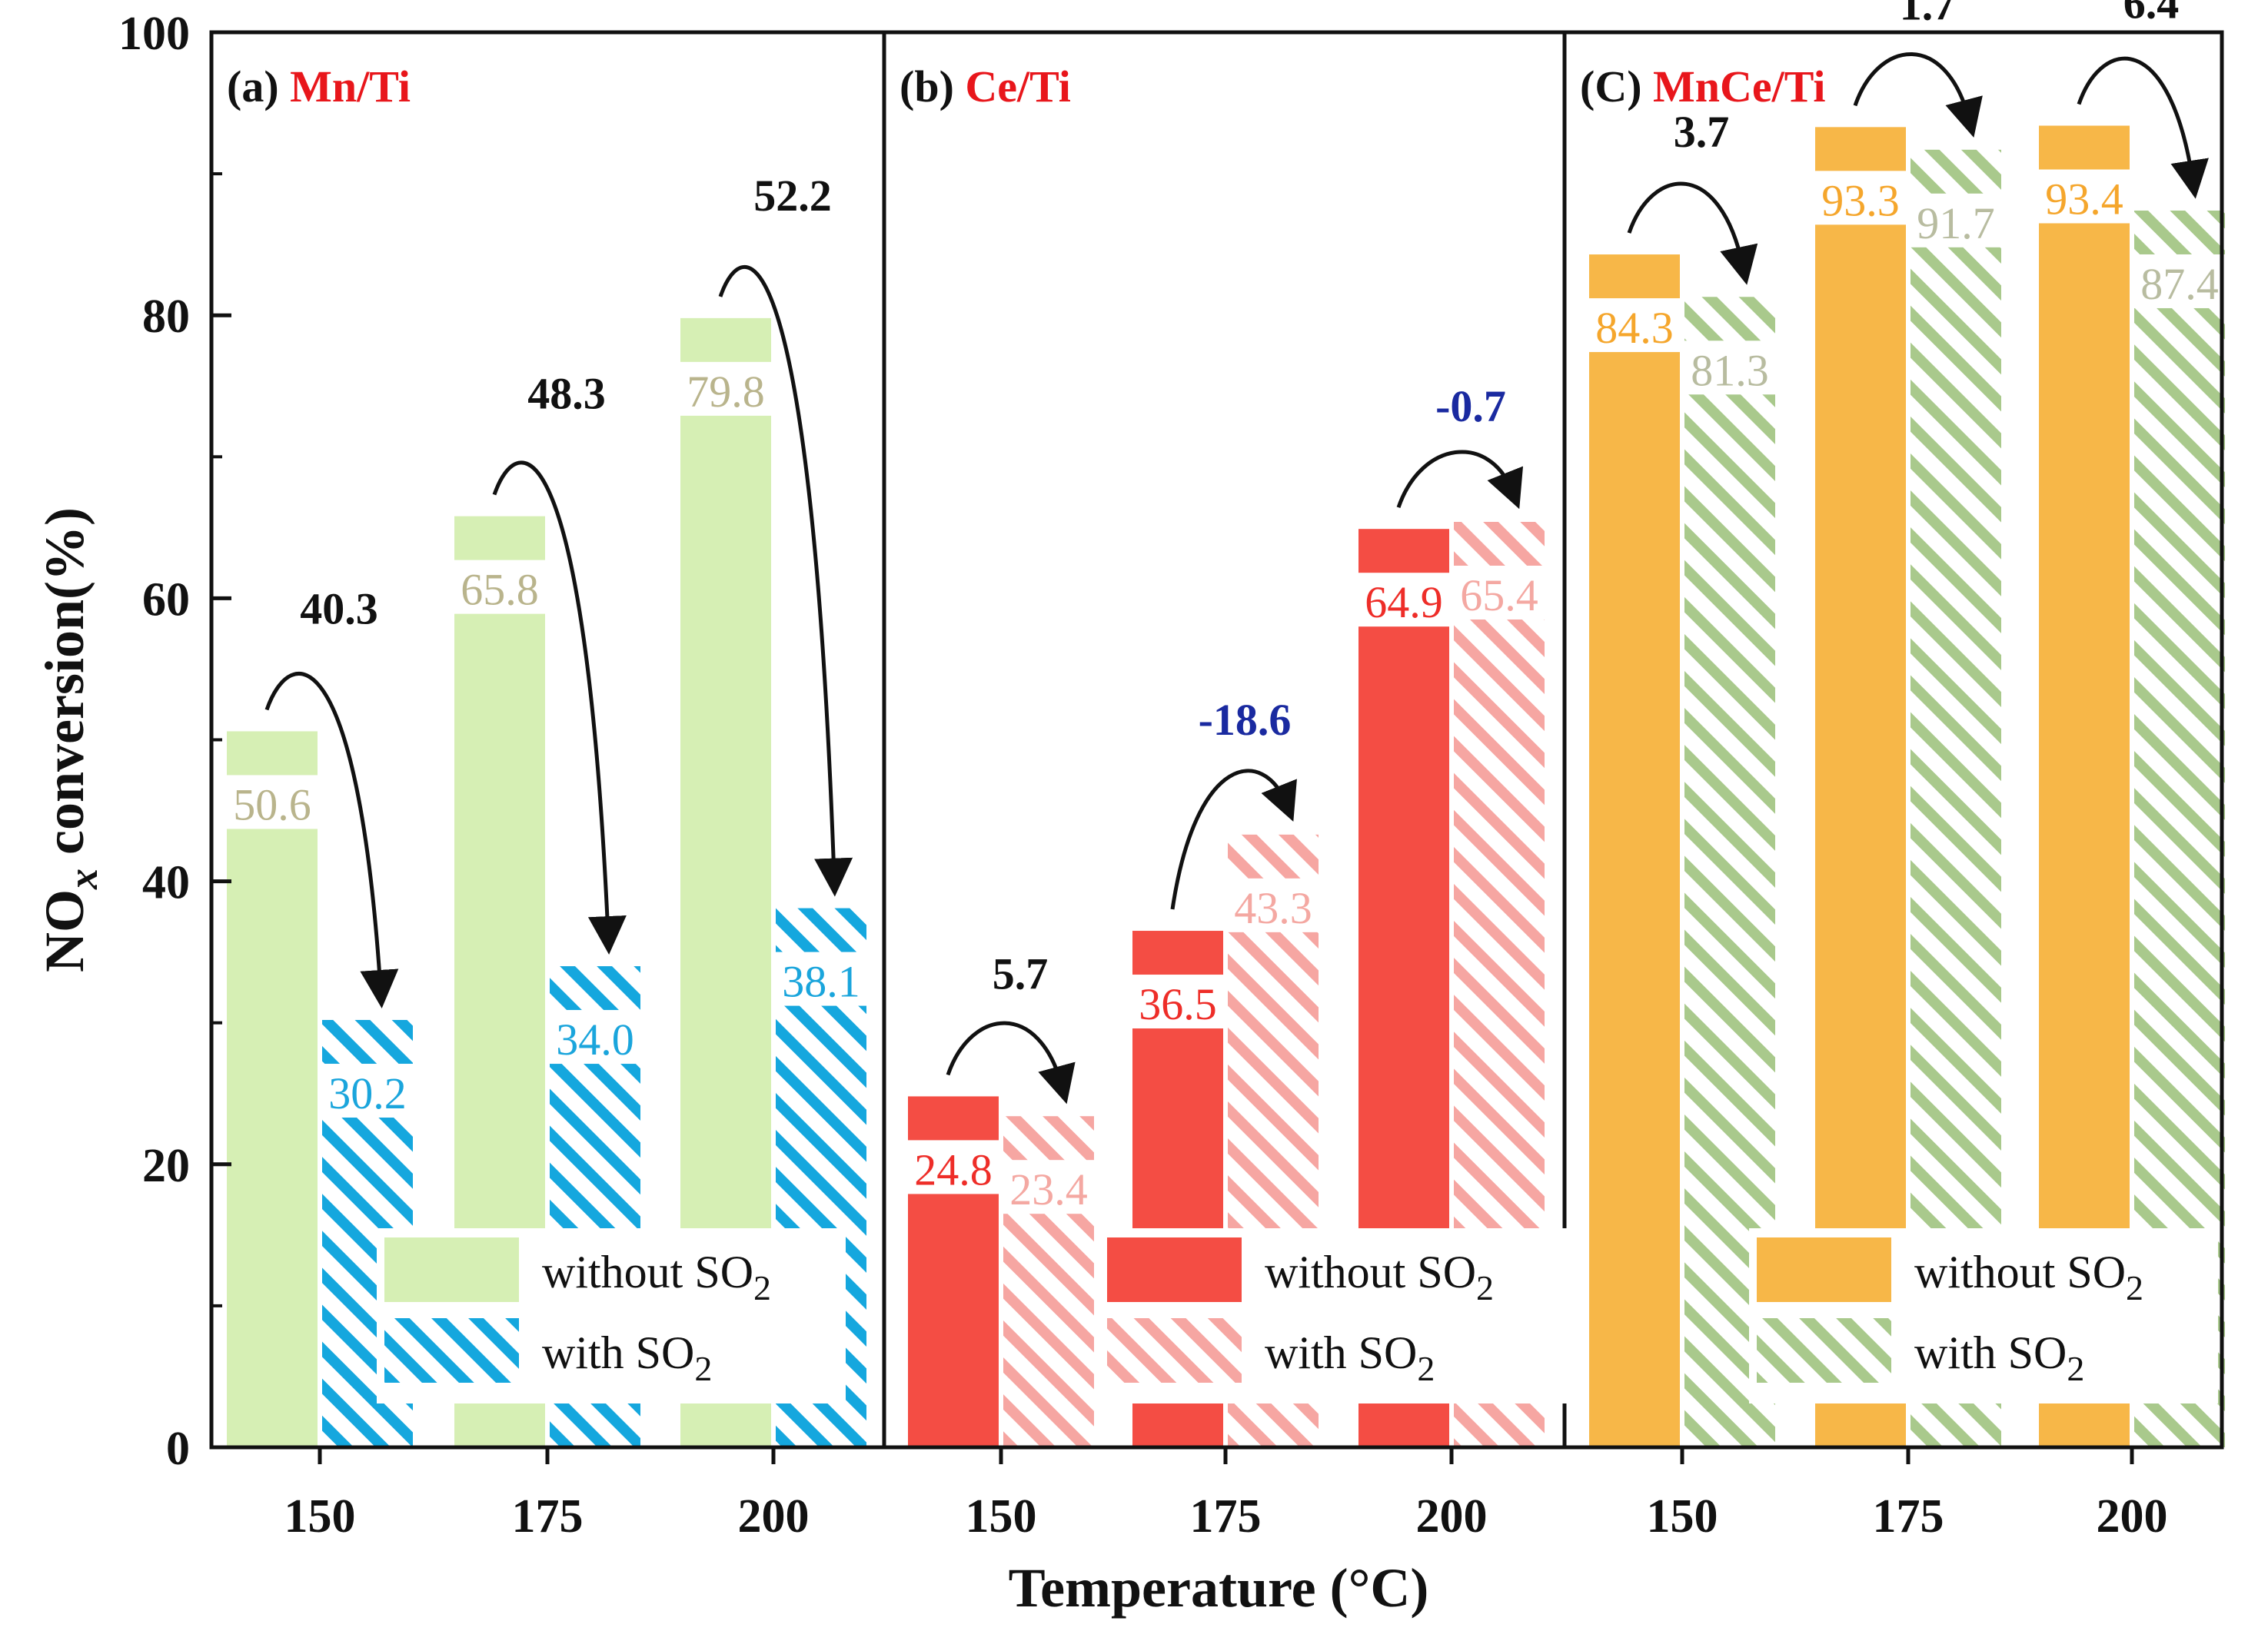  What do you see at coordinates (339, 608) in the screenshot?
I see `change-label-mn-ti-150: 40.3` at bounding box center [339, 608].